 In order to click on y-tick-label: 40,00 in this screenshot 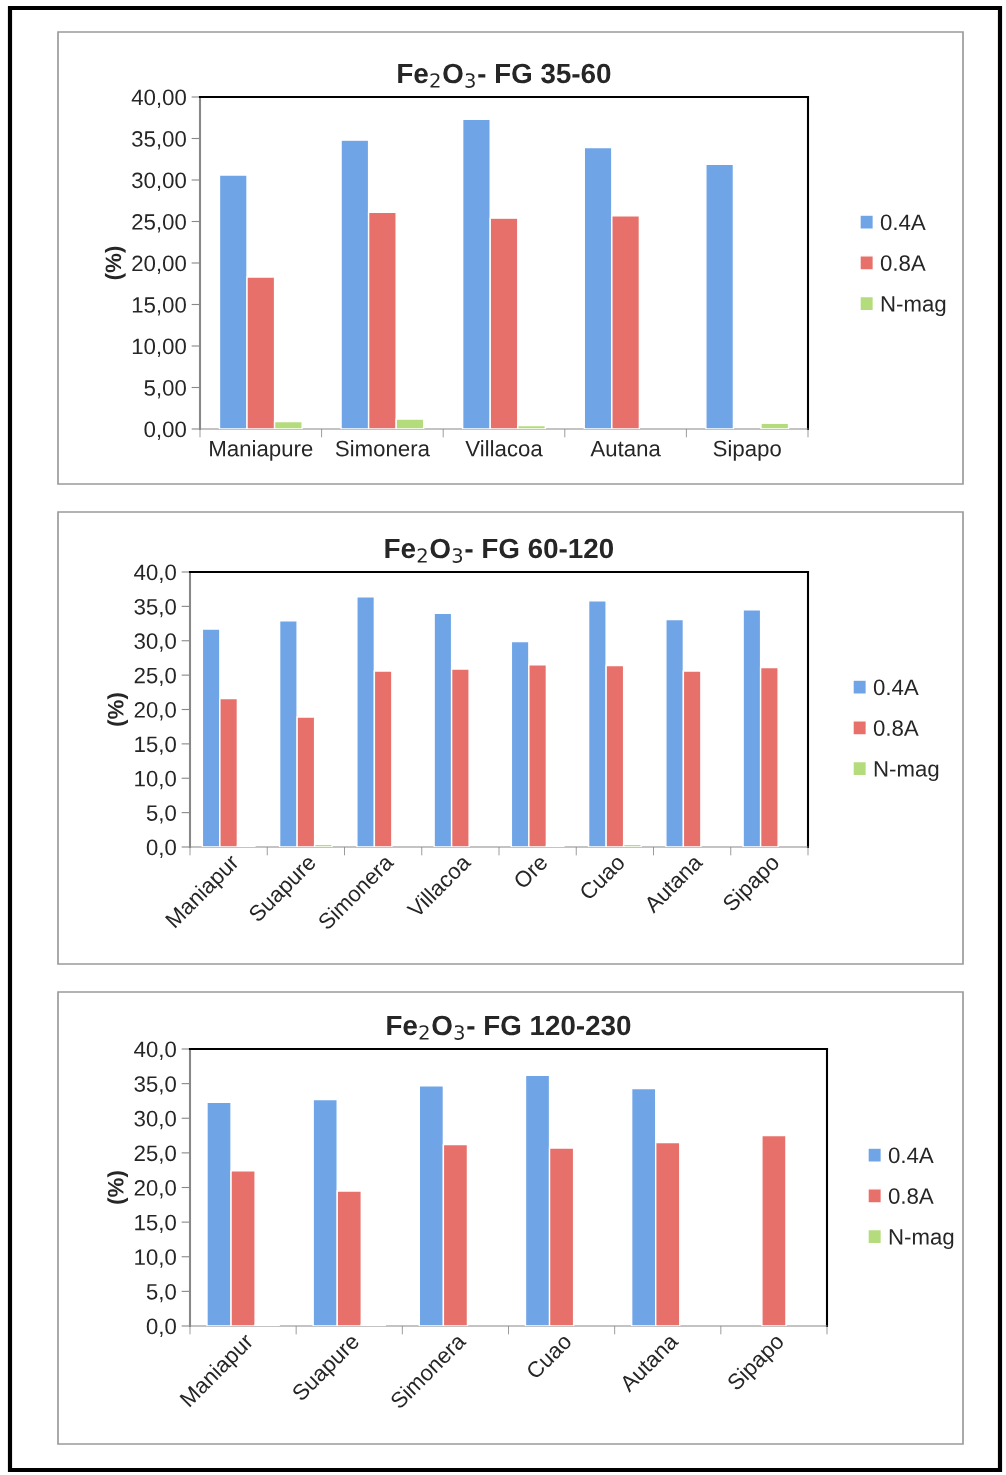, I will do `click(158, 98)`.